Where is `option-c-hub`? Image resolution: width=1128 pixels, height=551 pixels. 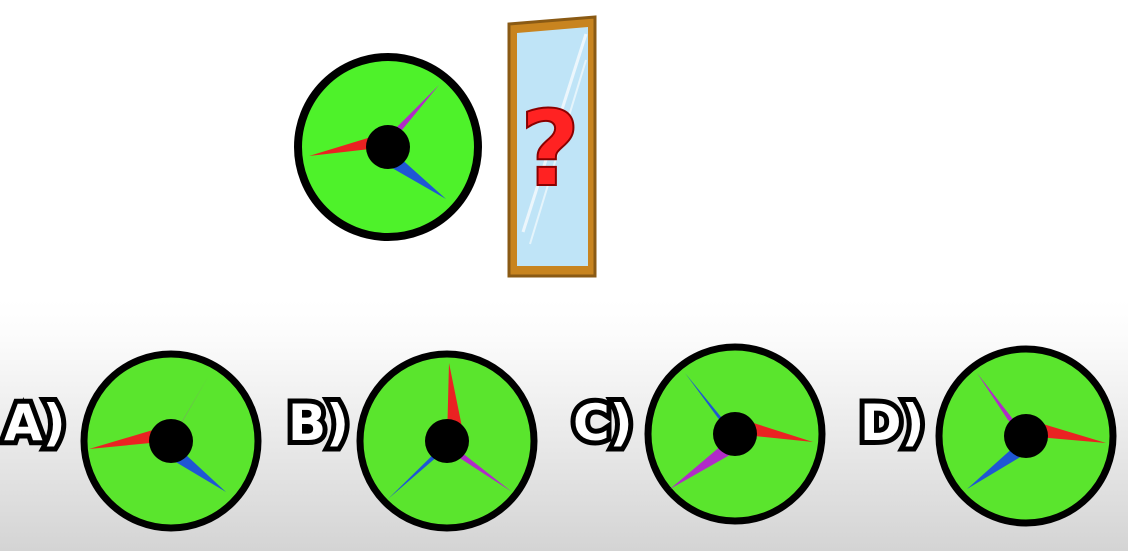 option-c-hub is located at coordinates (735, 434).